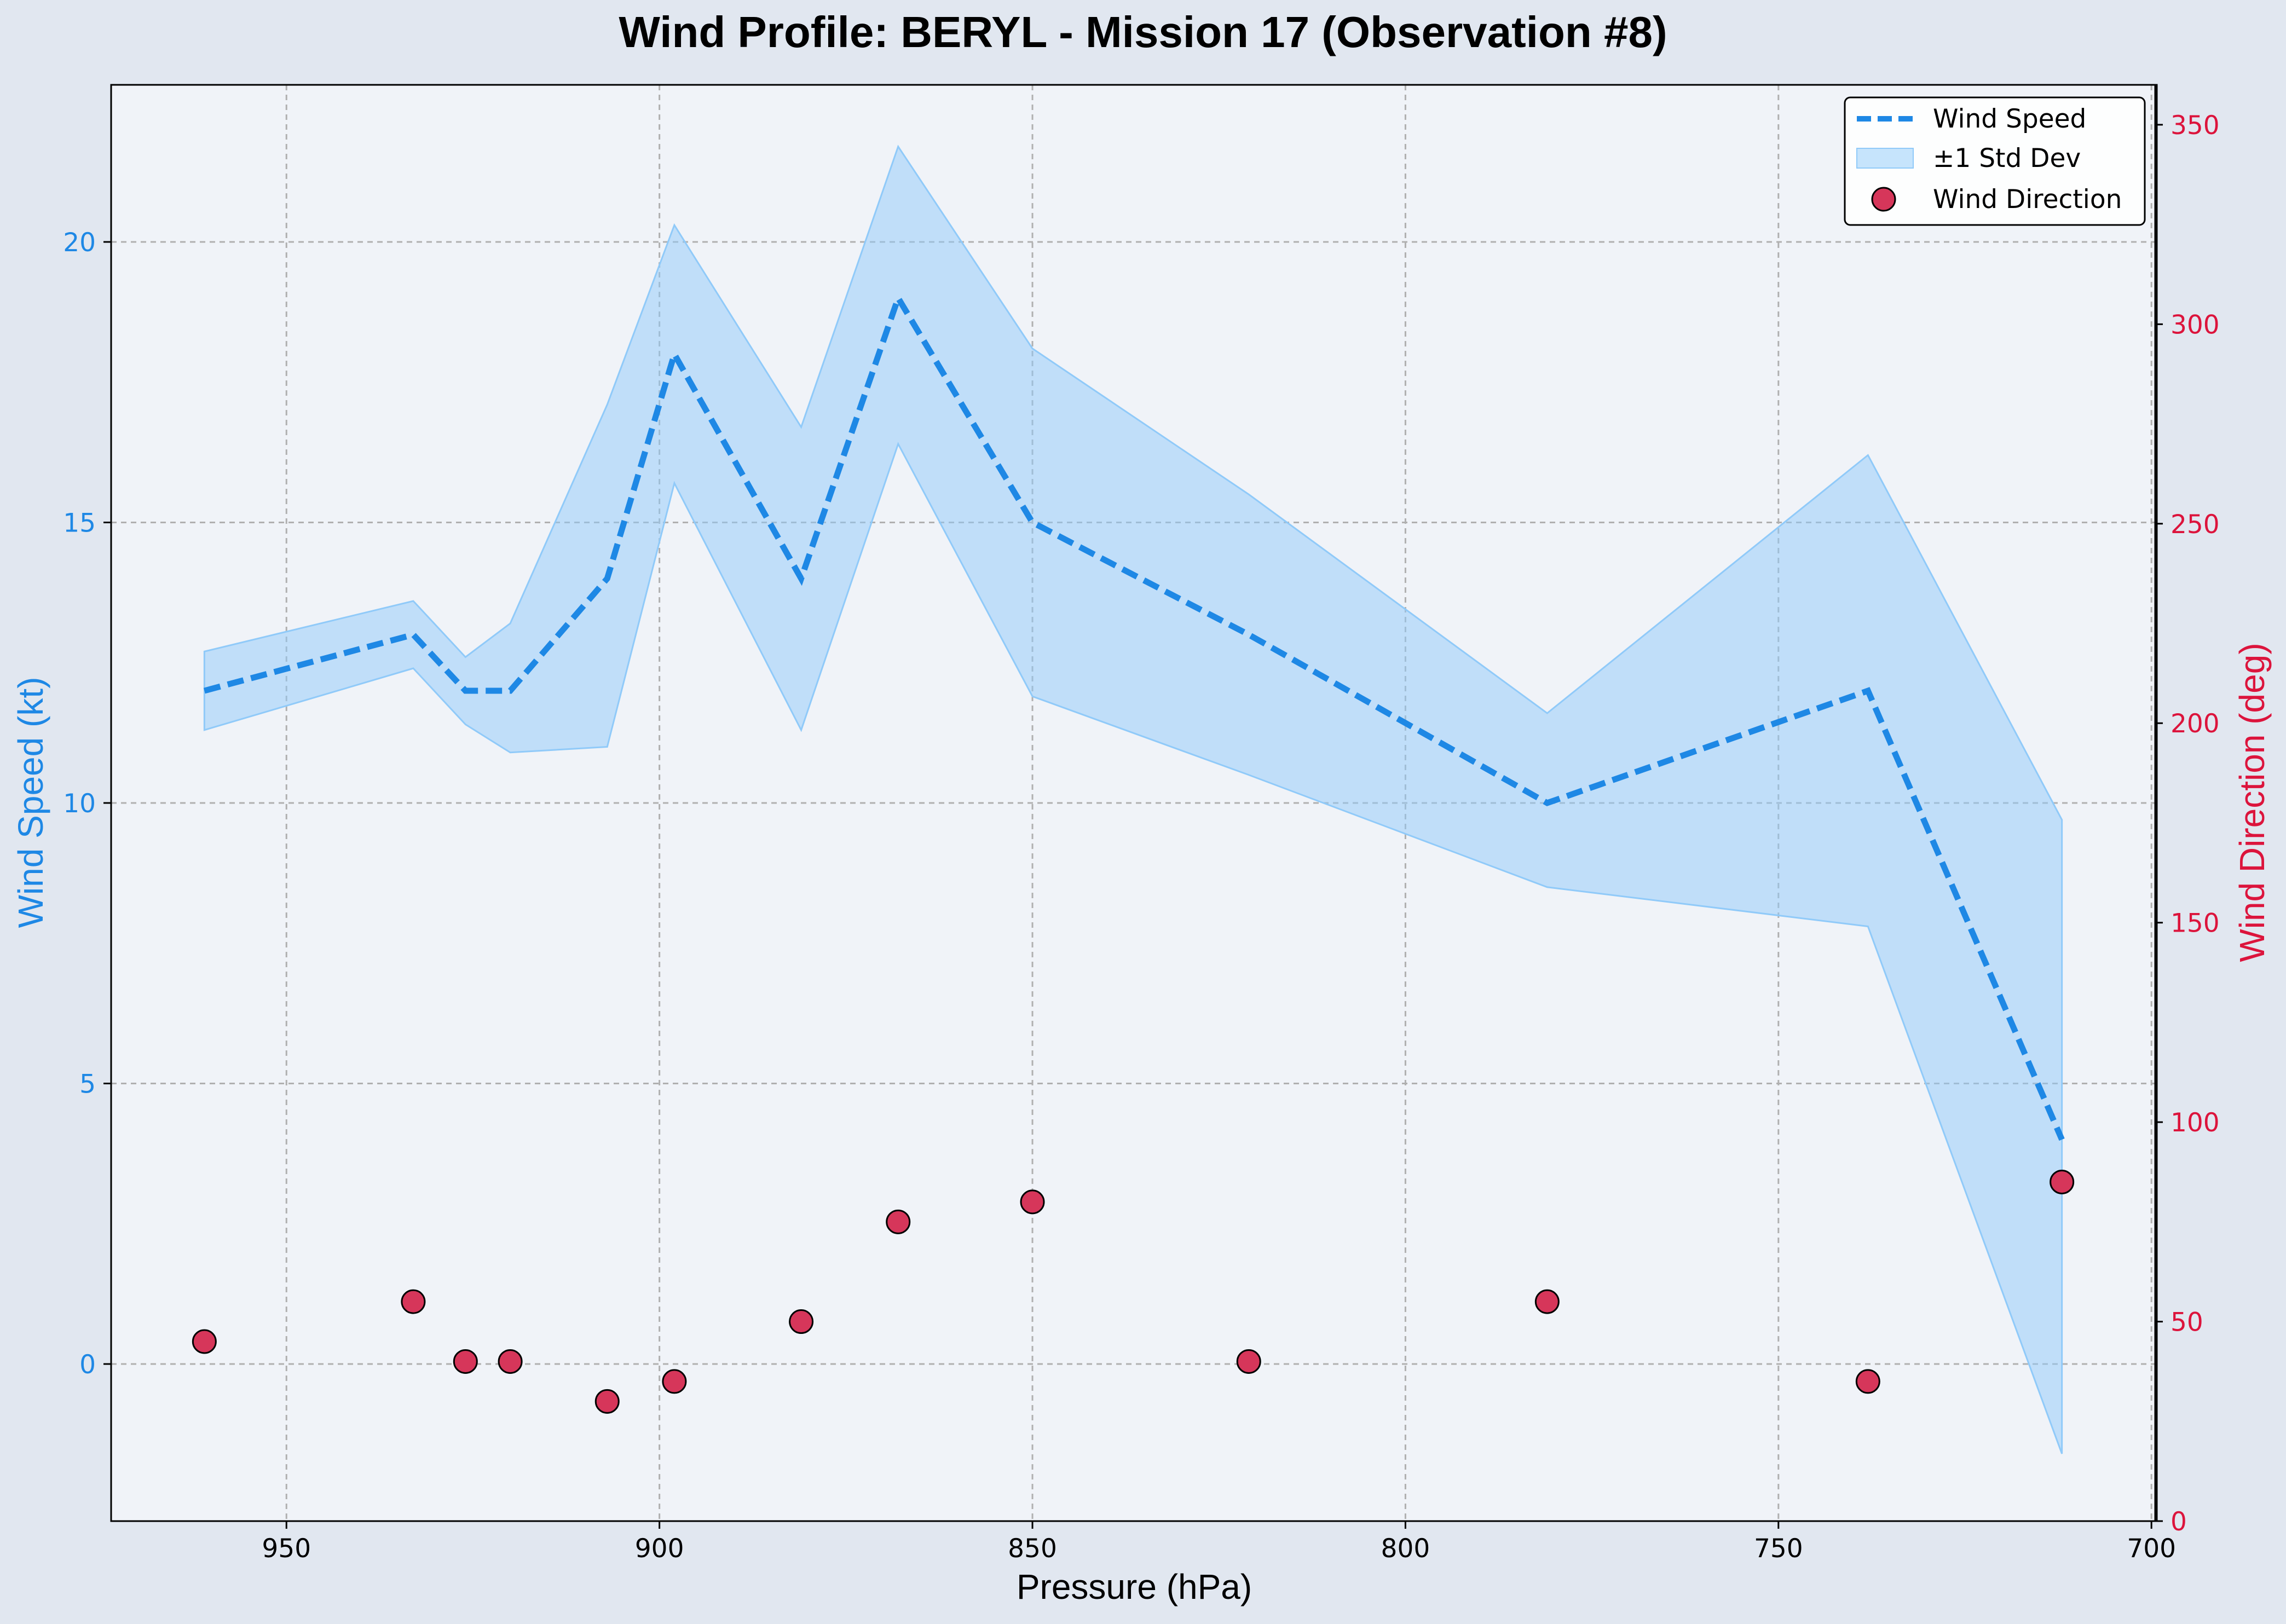  I want to click on x-tick-label: 850, so click(1033, 1549).